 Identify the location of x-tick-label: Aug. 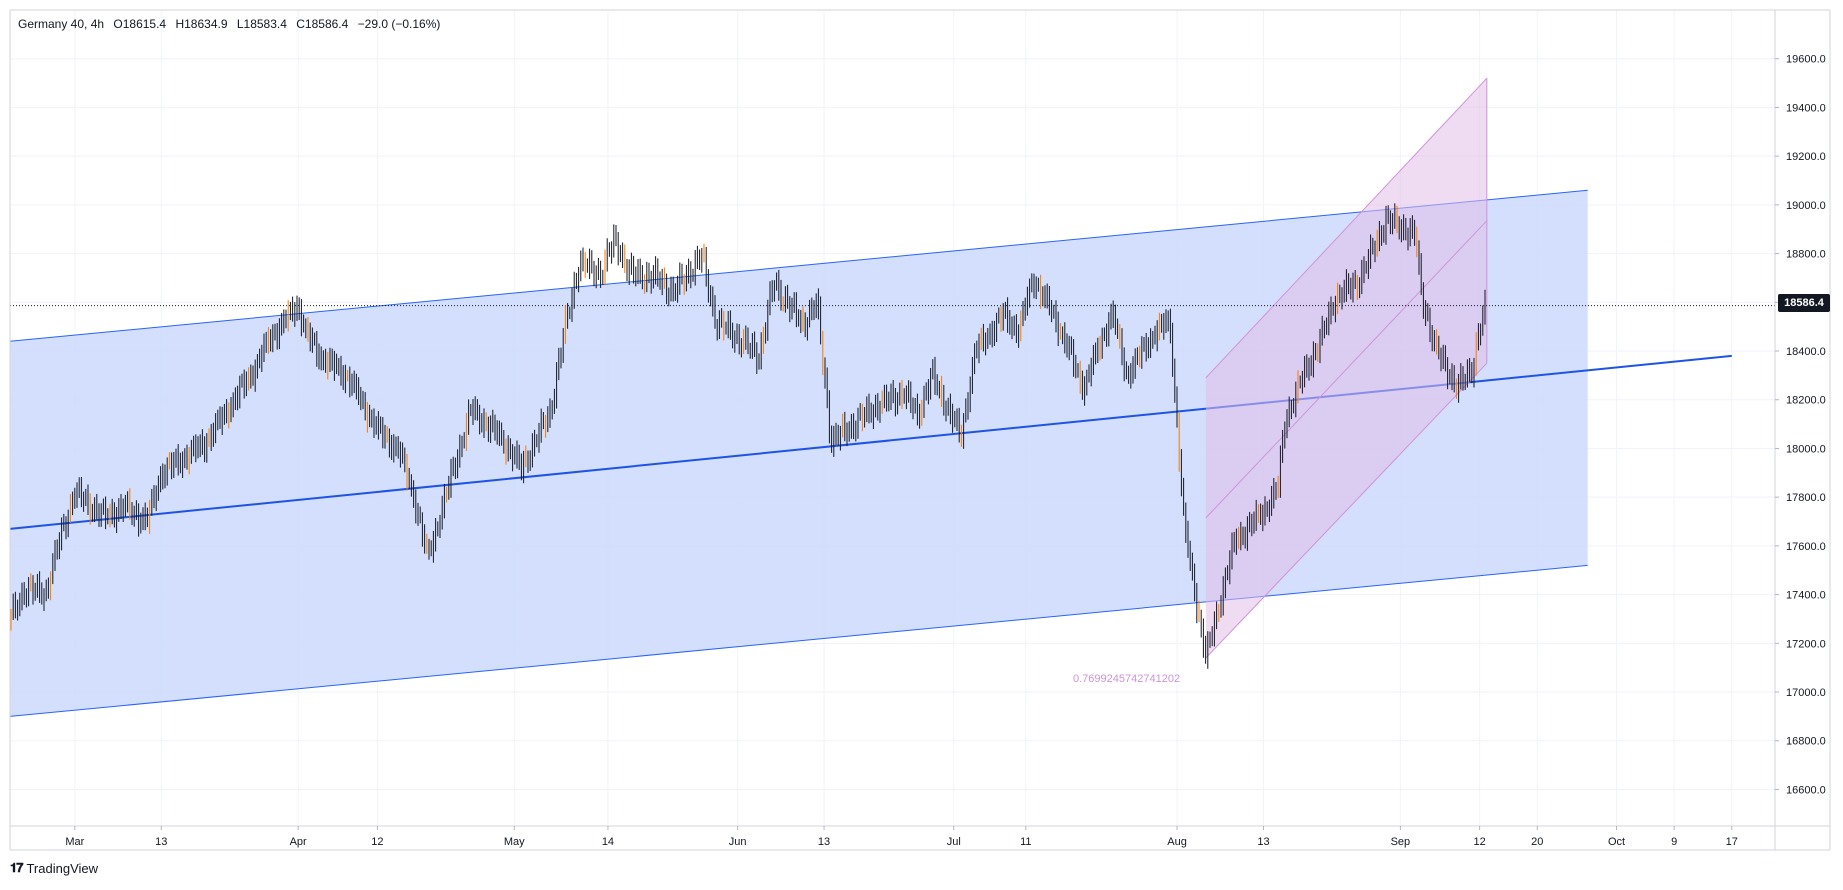
(1177, 842).